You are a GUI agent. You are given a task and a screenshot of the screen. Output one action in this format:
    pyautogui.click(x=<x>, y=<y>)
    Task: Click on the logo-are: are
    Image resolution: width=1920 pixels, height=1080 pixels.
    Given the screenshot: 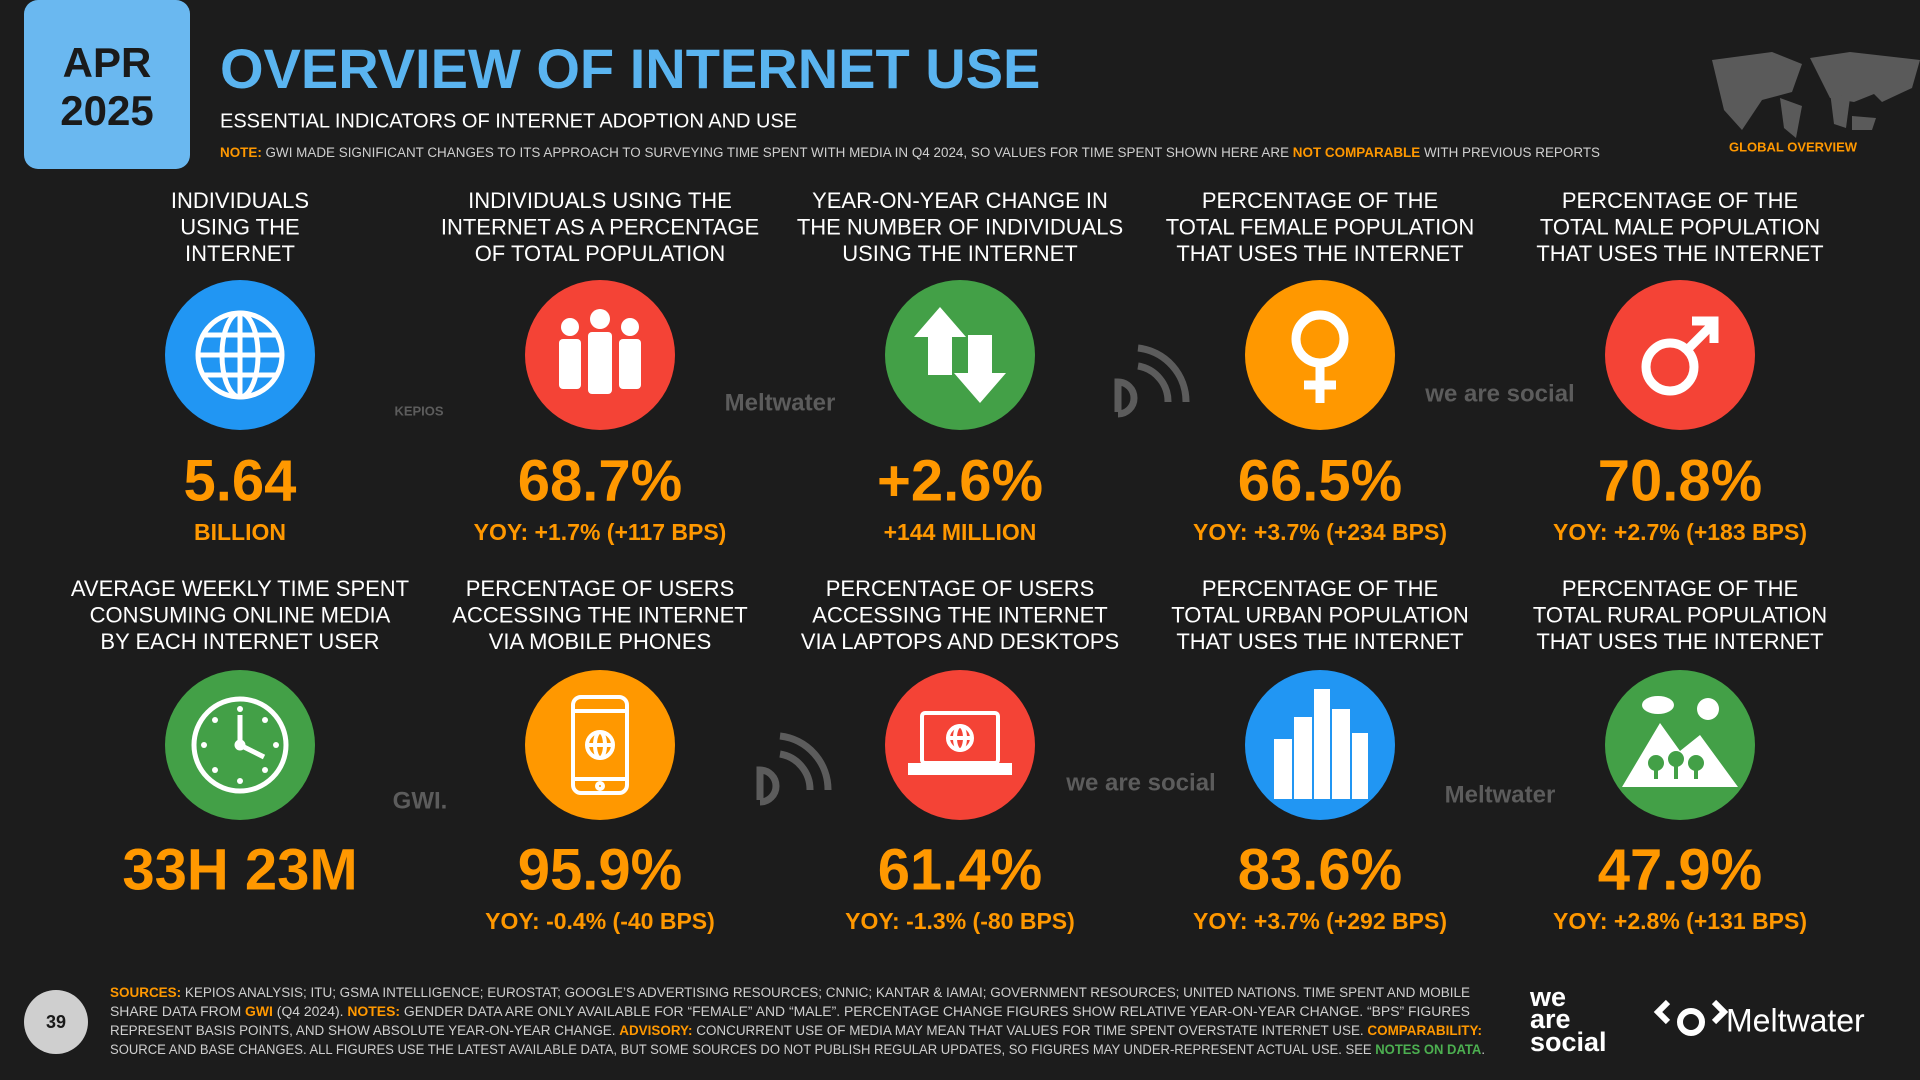 What is the action you would take?
    pyautogui.click(x=1550, y=1019)
    